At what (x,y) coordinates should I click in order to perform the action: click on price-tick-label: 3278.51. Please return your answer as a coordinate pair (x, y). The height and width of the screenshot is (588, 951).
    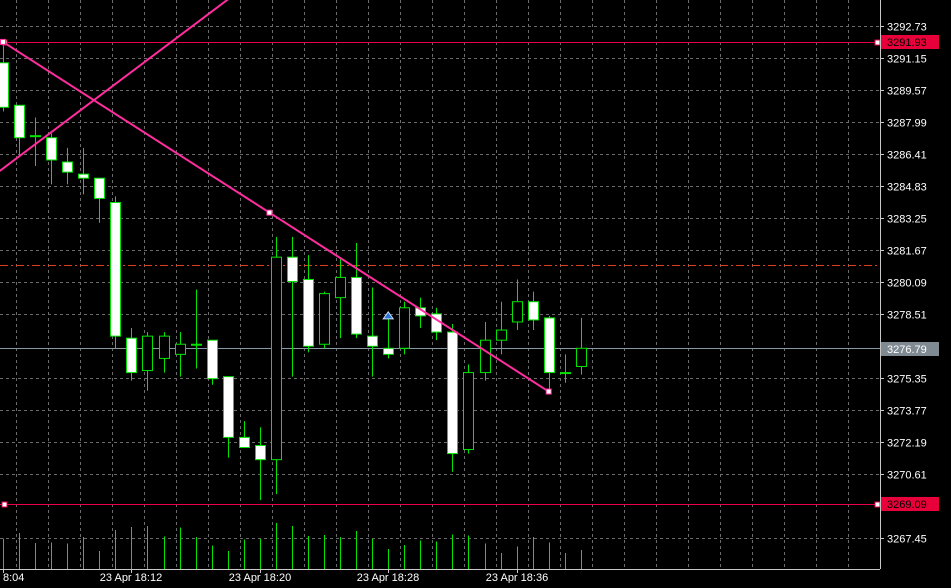
    Looking at the image, I should click on (907, 316).